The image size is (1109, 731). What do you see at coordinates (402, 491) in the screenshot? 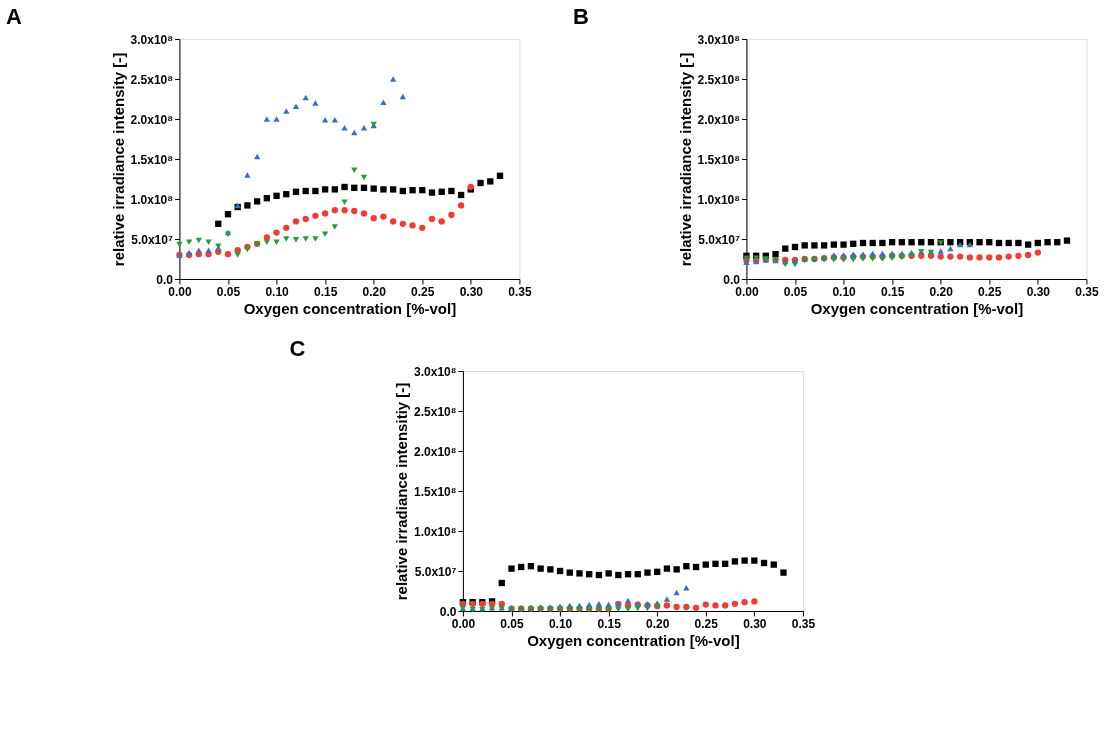
I see `y-axis-title: relative irradiance intensitiy [-]` at bounding box center [402, 491].